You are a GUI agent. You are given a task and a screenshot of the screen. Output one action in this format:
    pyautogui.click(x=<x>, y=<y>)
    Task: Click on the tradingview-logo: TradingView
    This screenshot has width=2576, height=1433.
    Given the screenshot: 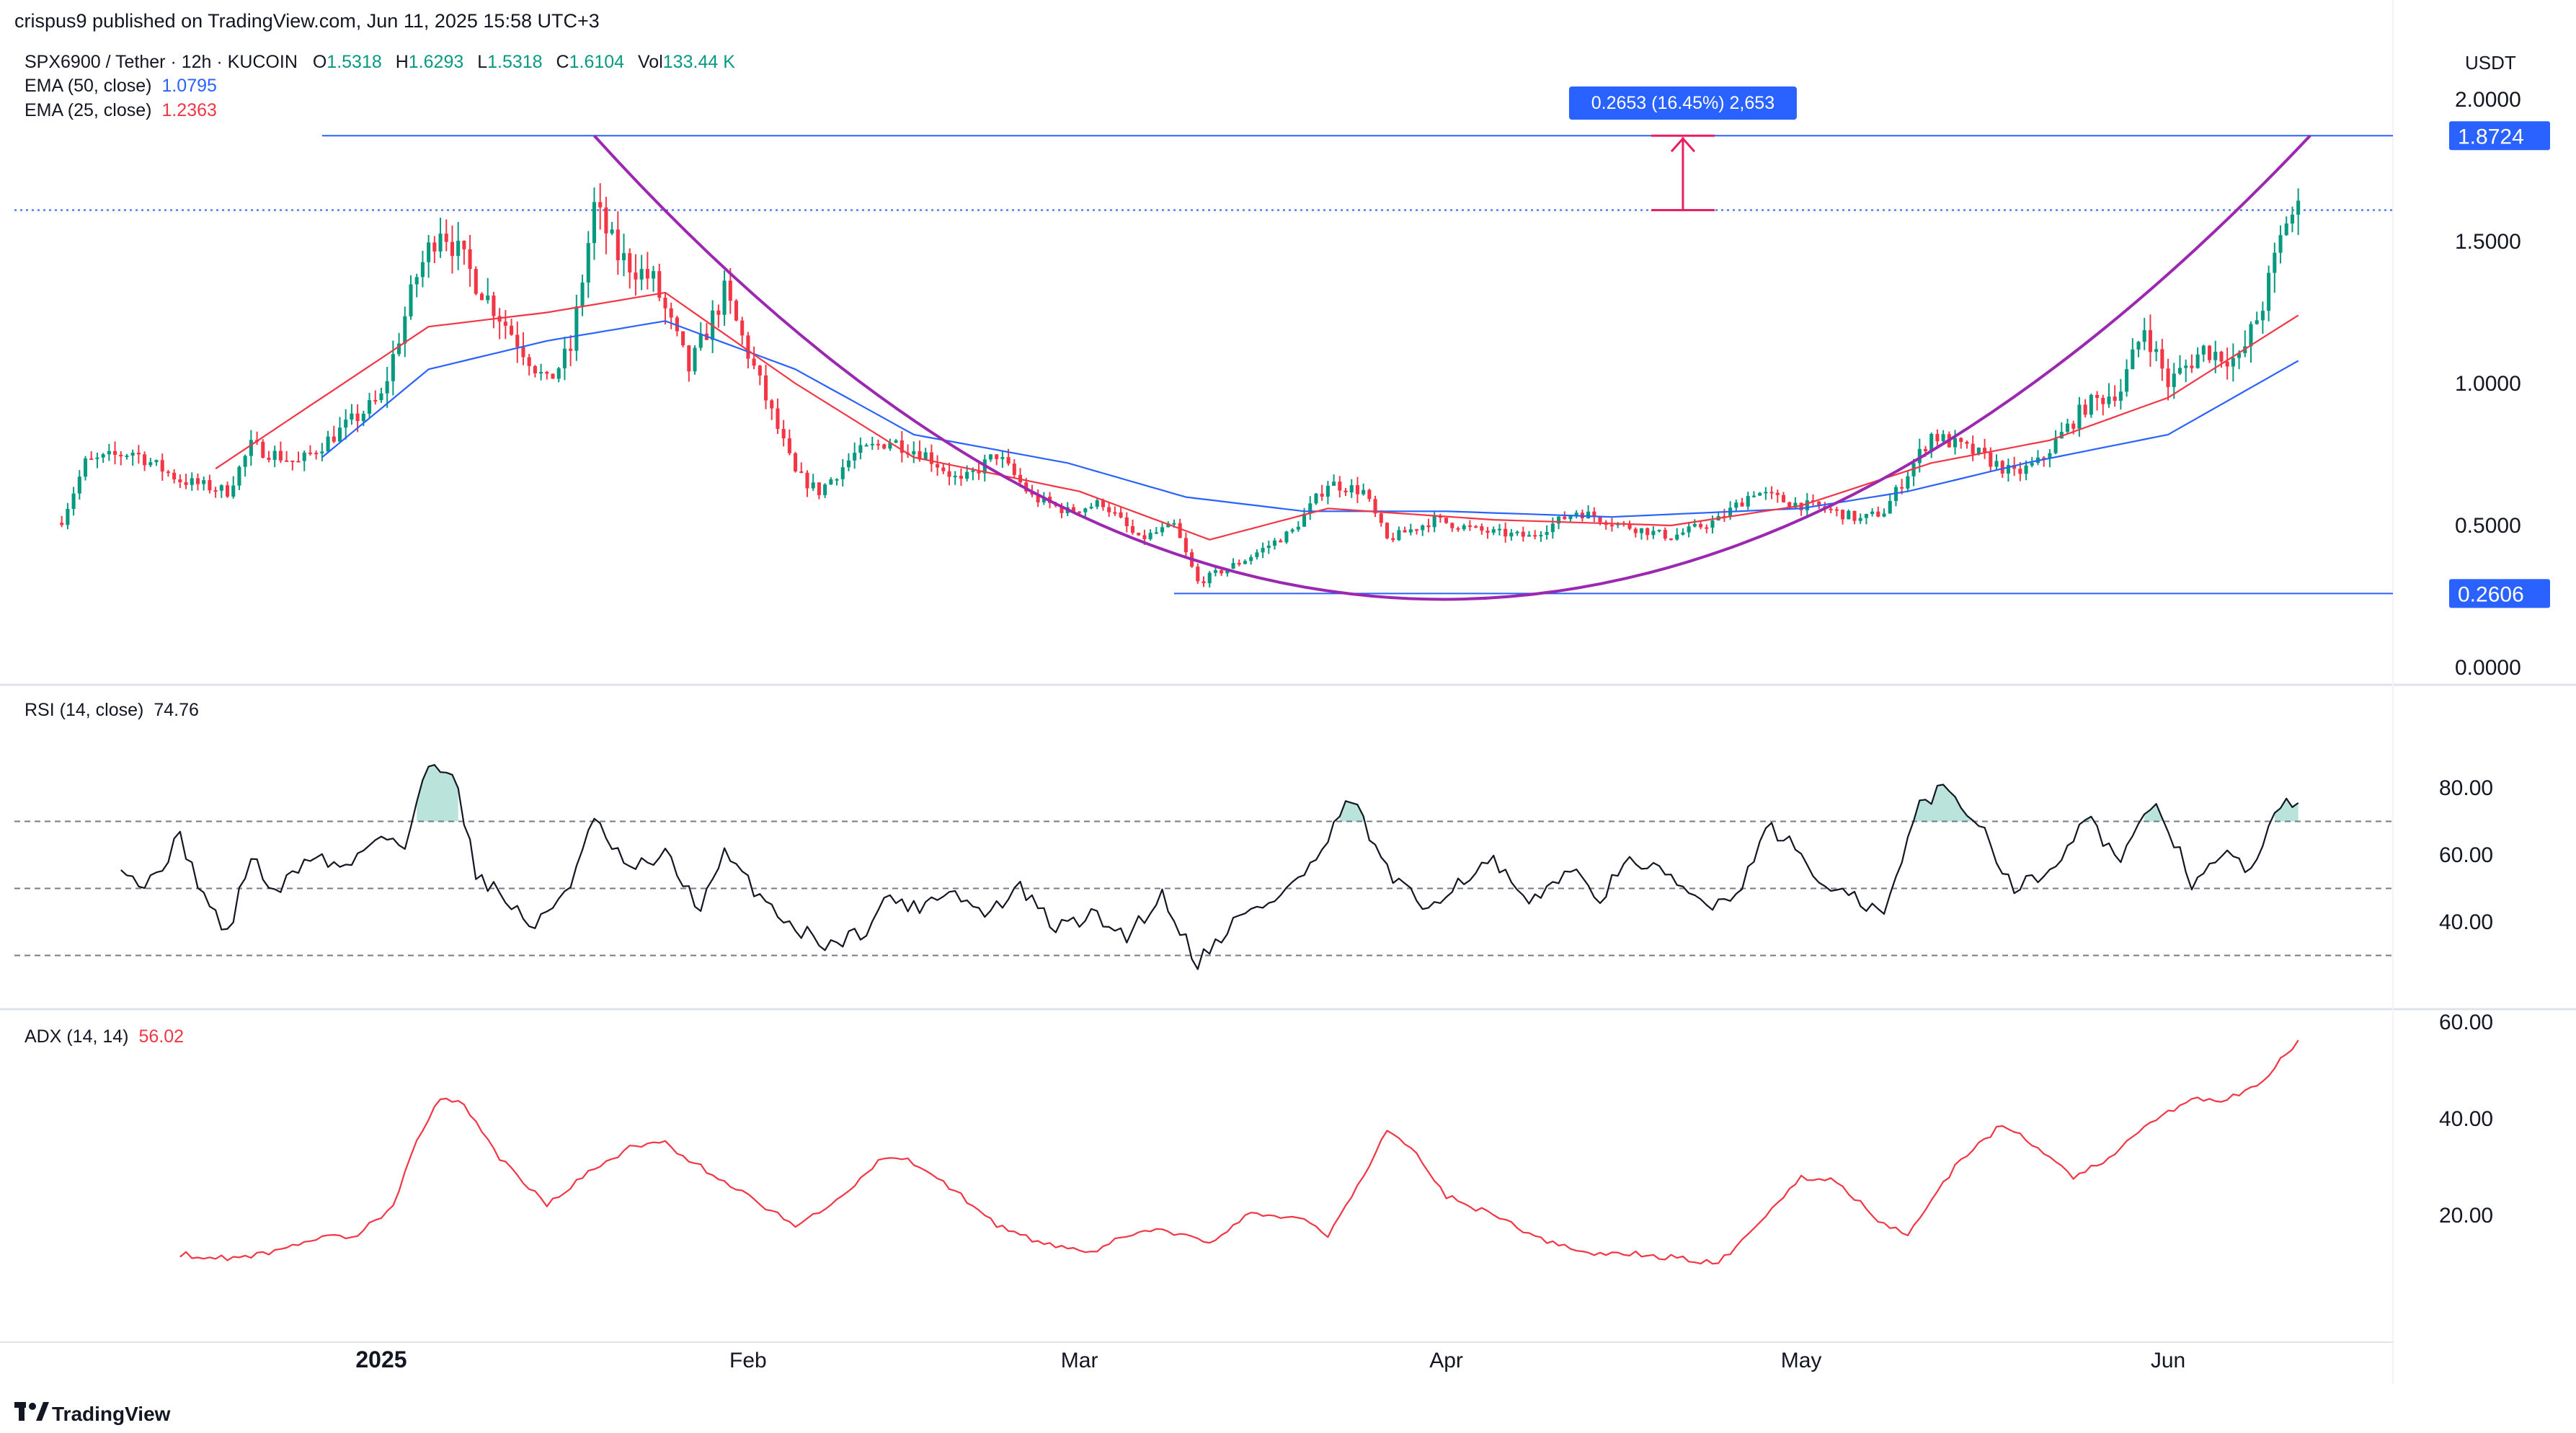 What is the action you would take?
    pyautogui.click(x=93, y=1413)
    